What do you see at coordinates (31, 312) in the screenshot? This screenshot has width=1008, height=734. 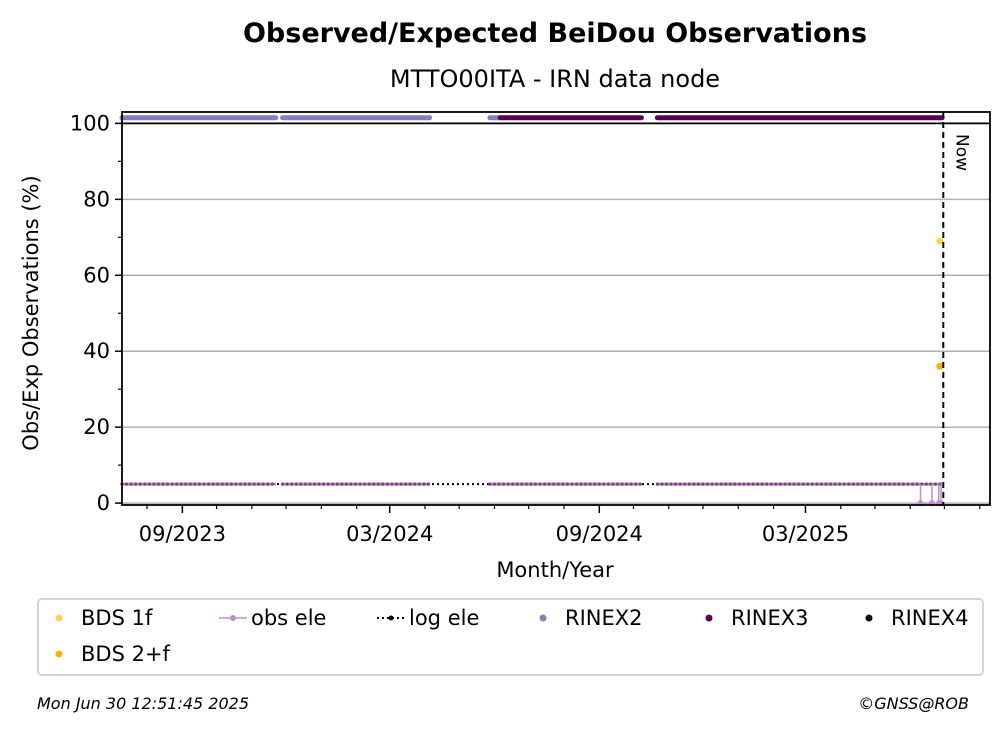 I see `y-axis-label: Obs/Exp Observations (%)` at bounding box center [31, 312].